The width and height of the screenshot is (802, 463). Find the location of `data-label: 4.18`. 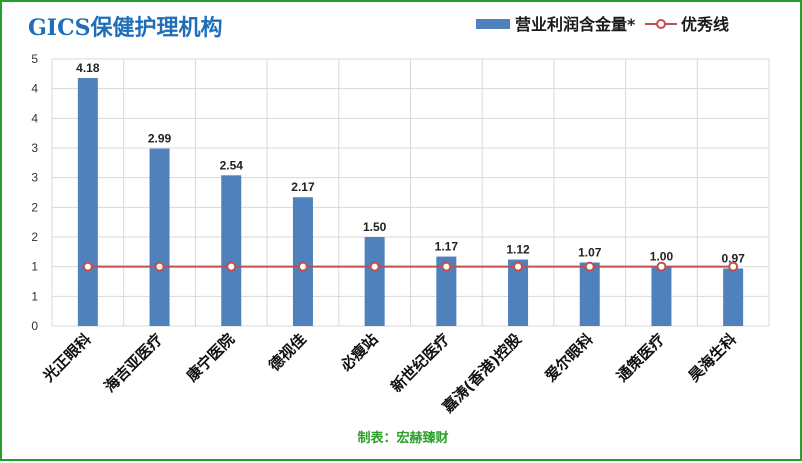

data-label: 4.18 is located at coordinates (88, 68).